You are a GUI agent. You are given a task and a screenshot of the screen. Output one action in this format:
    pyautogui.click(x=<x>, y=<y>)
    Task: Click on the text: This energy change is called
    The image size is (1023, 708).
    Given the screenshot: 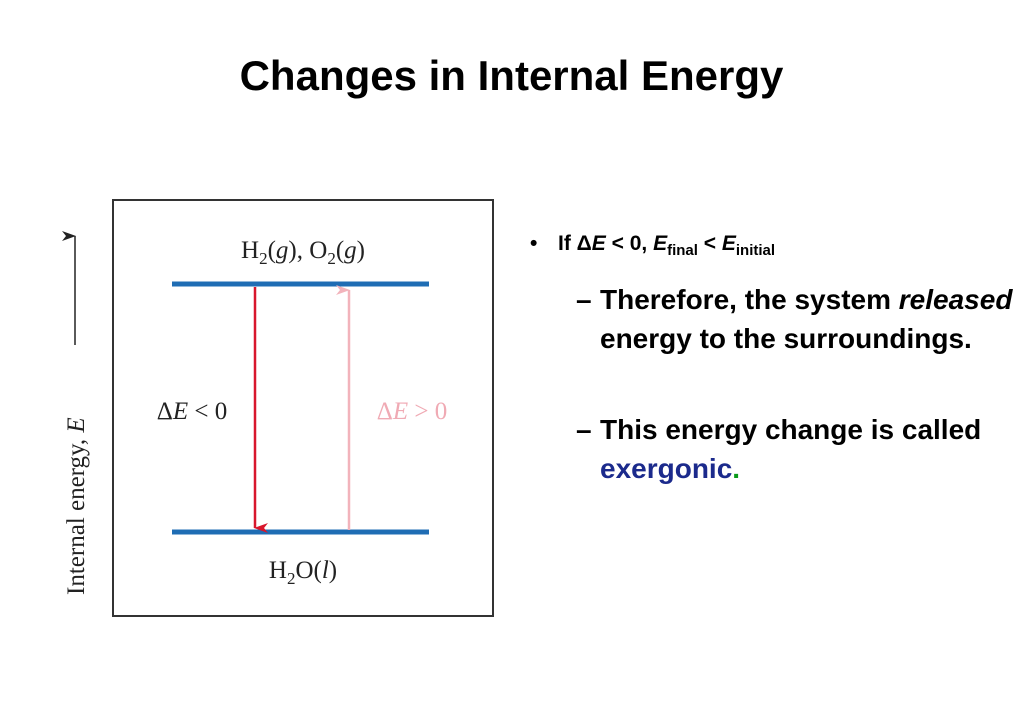 What is the action you would take?
    pyautogui.click(x=791, y=429)
    